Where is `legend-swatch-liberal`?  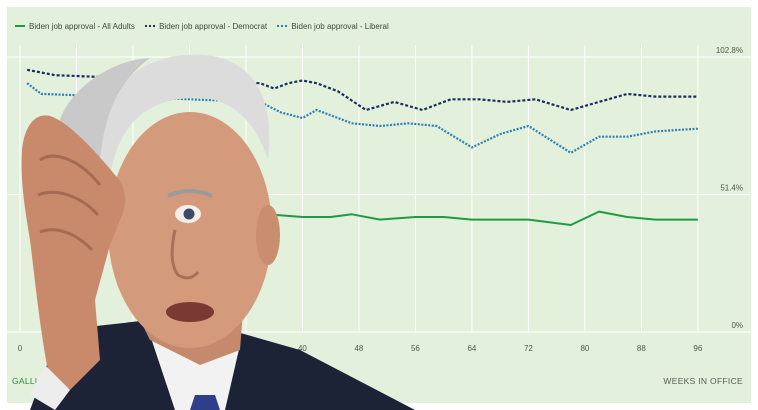
legend-swatch-liberal is located at coordinates (282, 26).